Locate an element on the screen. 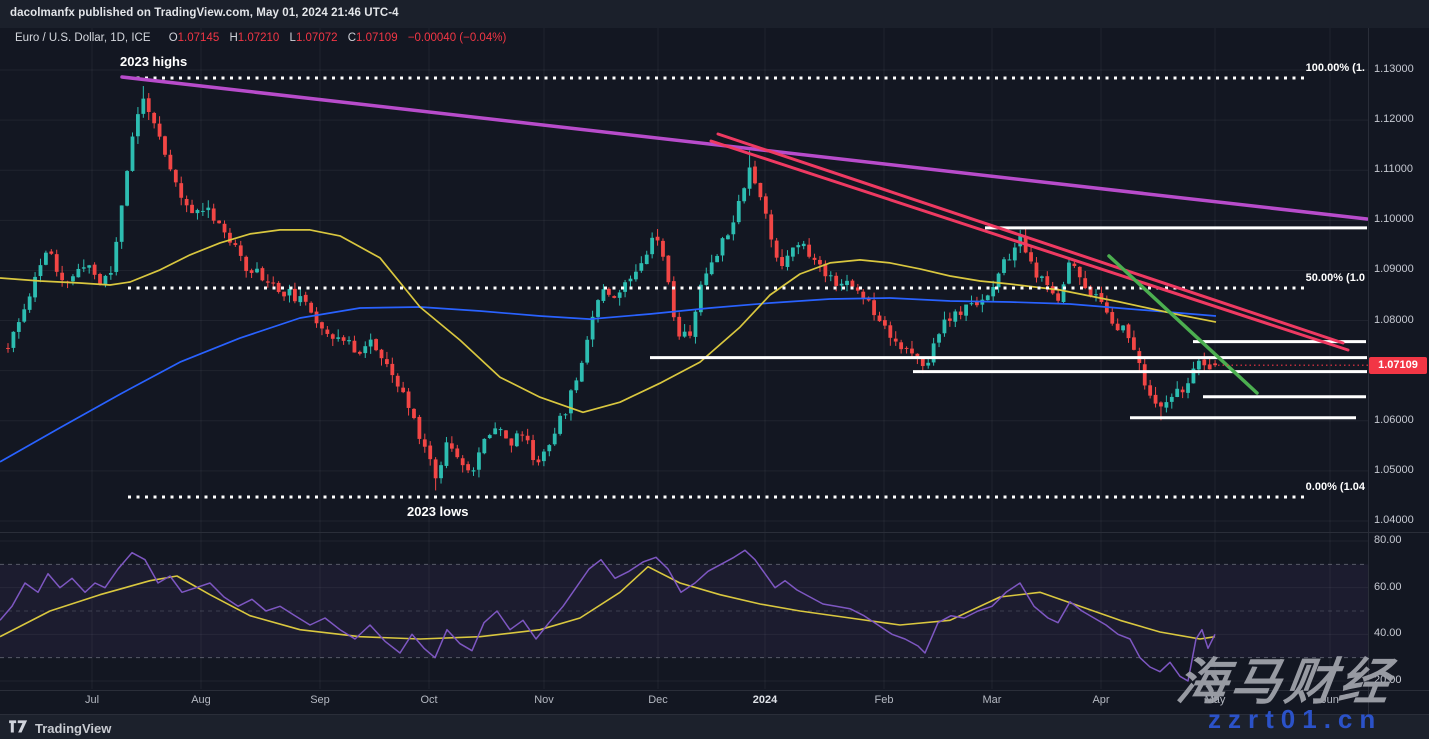 The width and height of the screenshot is (1429, 739). price-tick: 1.11000 is located at coordinates (1393, 169).